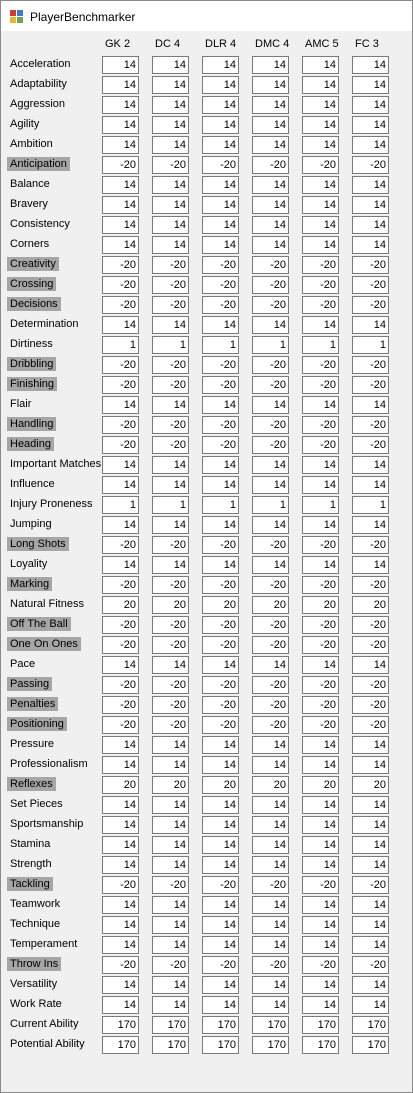  What do you see at coordinates (206, 16) in the screenshot?
I see `title-bar: PlayerBenchmarker` at bounding box center [206, 16].